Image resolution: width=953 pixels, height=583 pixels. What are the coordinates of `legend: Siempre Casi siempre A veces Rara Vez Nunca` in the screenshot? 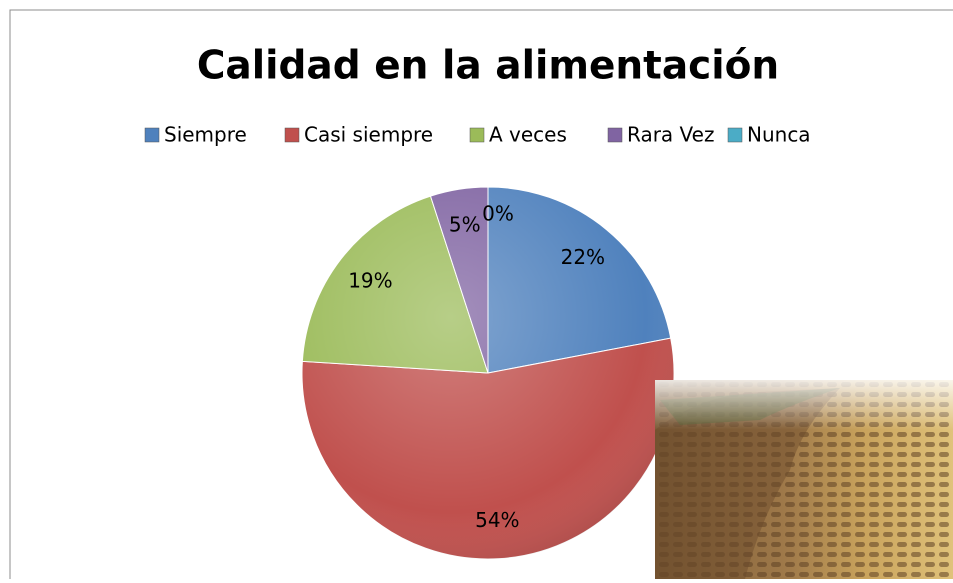 It's located at (477, 135).